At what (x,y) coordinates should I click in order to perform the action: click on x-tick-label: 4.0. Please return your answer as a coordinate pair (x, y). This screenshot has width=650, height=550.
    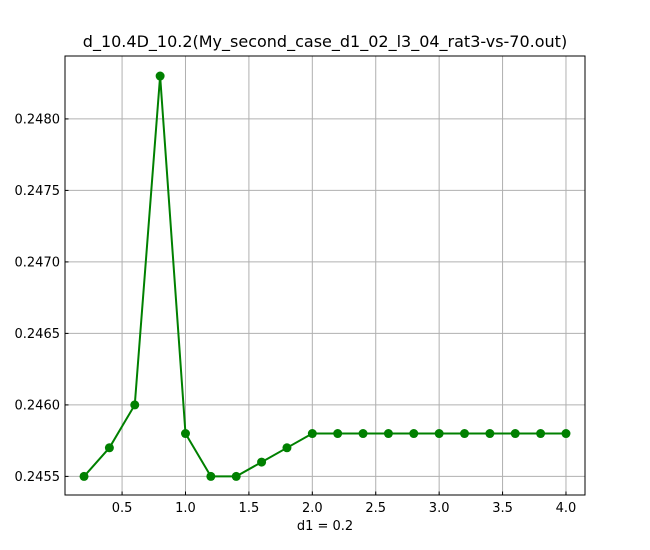
    Looking at the image, I should click on (566, 508).